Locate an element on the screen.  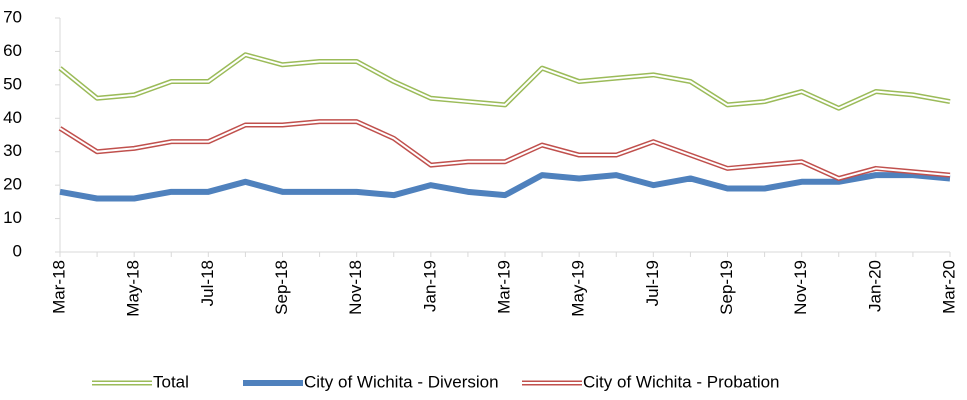
x-tick-label: Jan-19 is located at coordinates (429, 286).